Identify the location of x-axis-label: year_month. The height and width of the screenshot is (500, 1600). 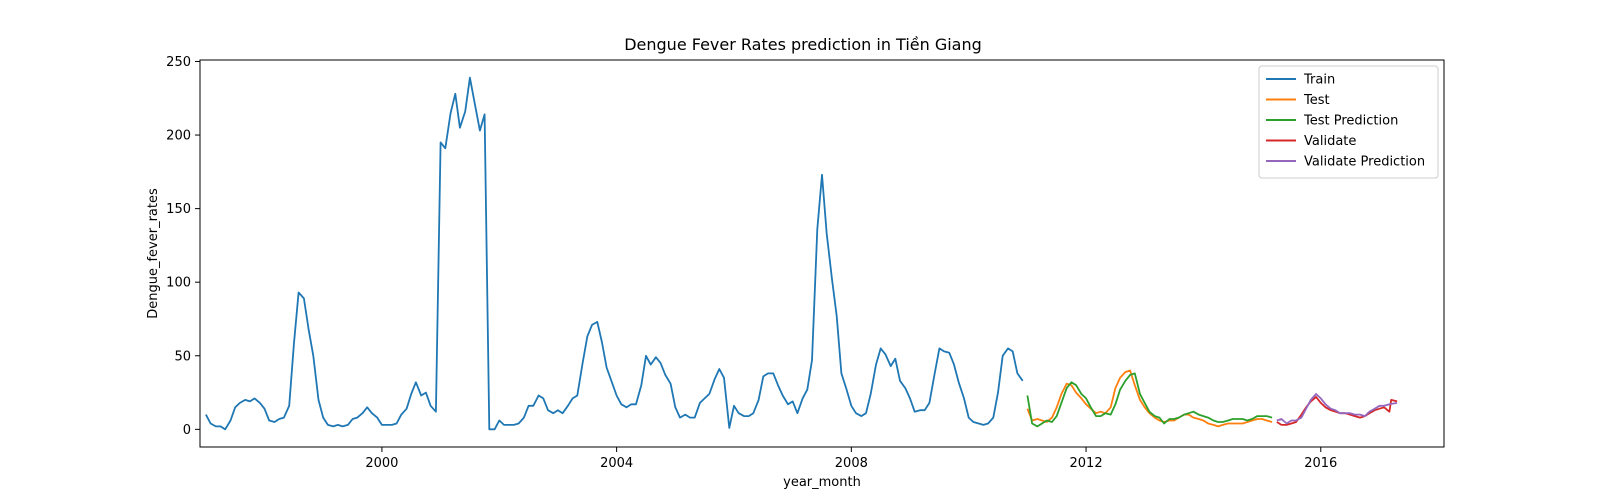
(822, 482).